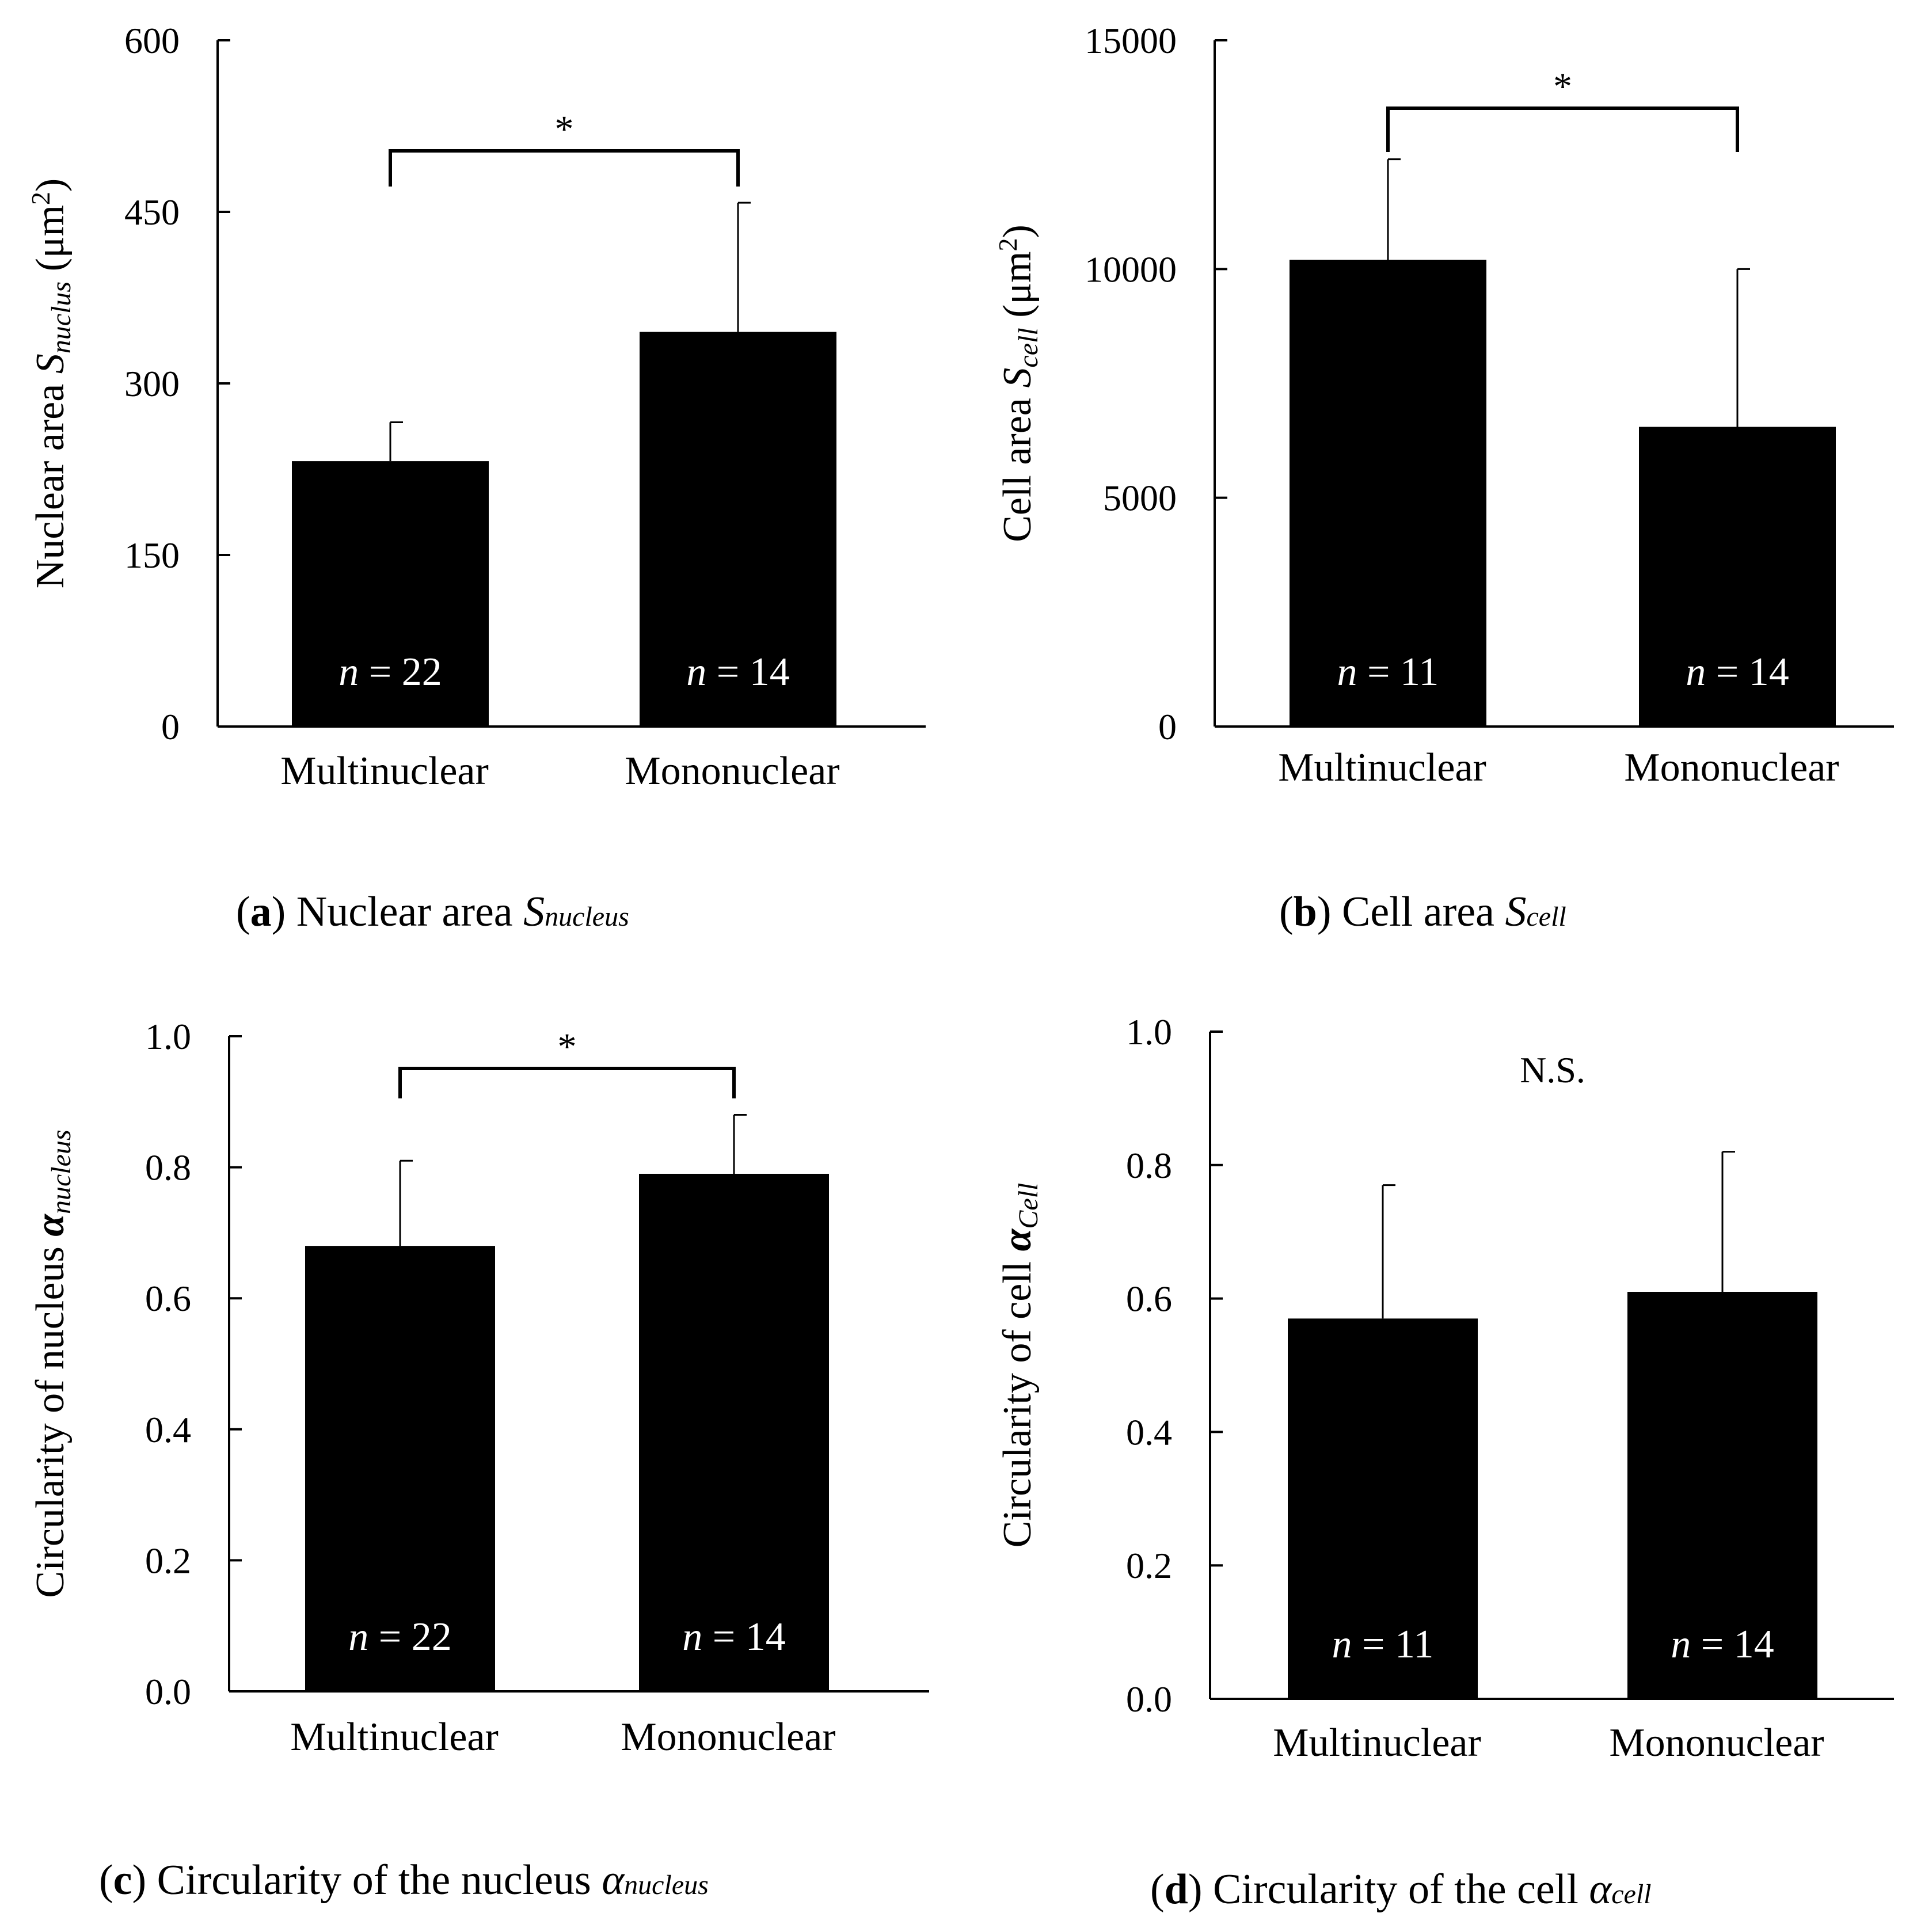  What do you see at coordinates (404, 1880) in the screenshot?
I see `panel-caption: (c) Circularity of the nucleus αnucleus` at bounding box center [404, 1880].